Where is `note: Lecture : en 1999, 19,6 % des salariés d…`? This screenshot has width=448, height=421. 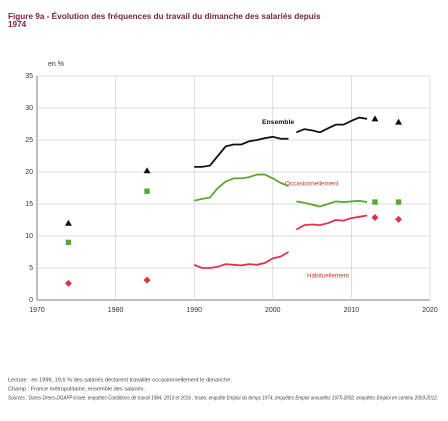
note: Lecture : en 1999, 19,6 % des salariés d… is located at coordinates (120, 380).